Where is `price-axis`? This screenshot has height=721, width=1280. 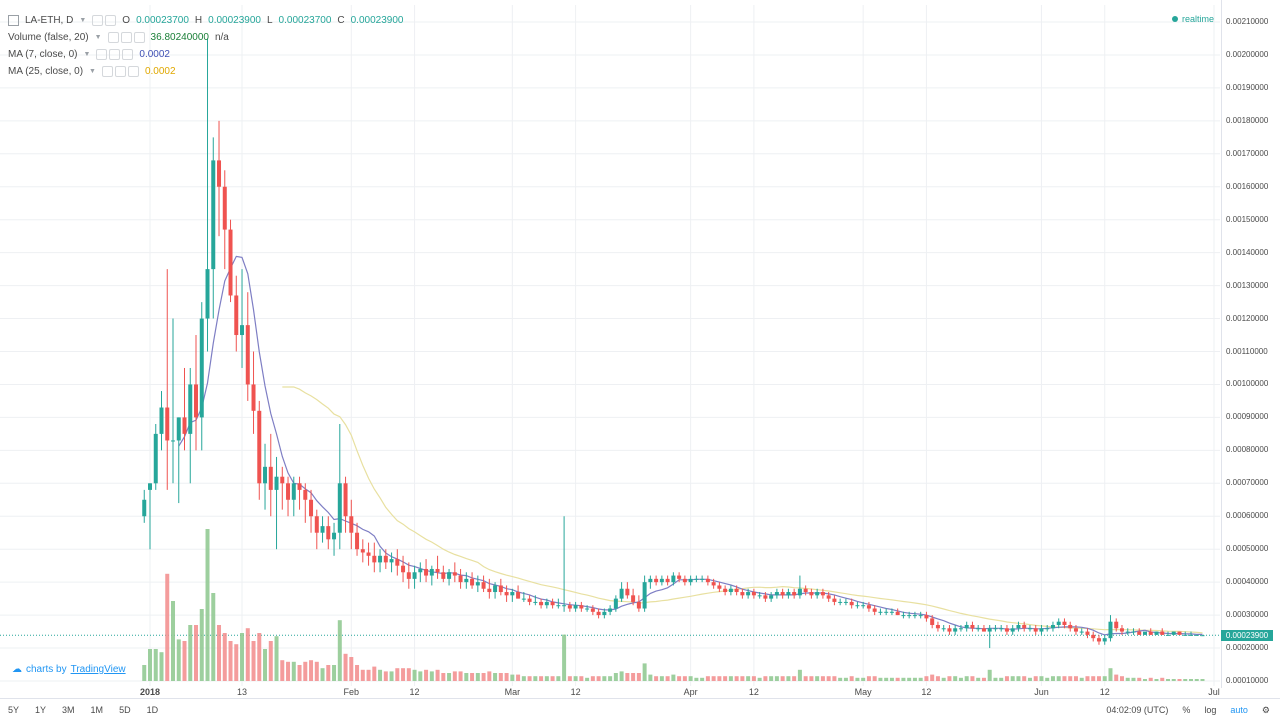
price-axis is located at coordinates (1250, 344).